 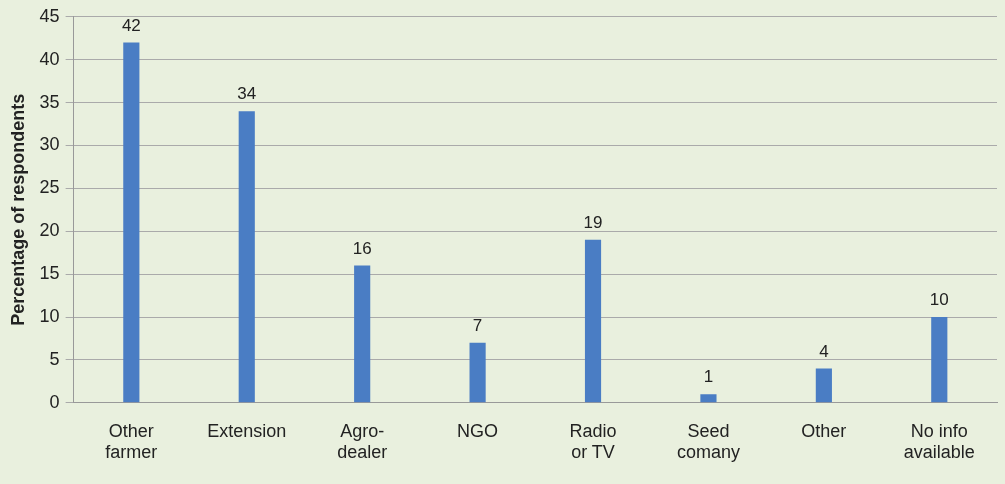 What do you see at coordinates (939, 441) in the screenshot?
I see `x-tick-label: No info available` at bounding box center [939, 441].